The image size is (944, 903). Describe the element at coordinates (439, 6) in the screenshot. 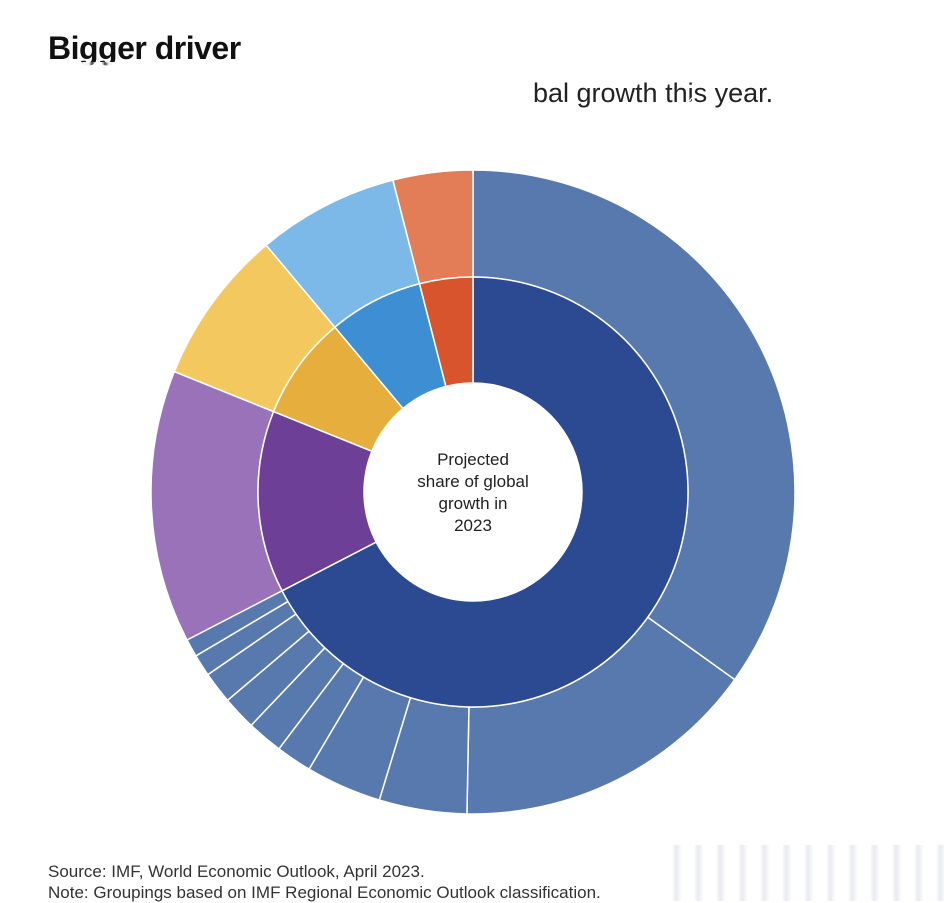

I see `outer-label-africa: 4%` at that location.